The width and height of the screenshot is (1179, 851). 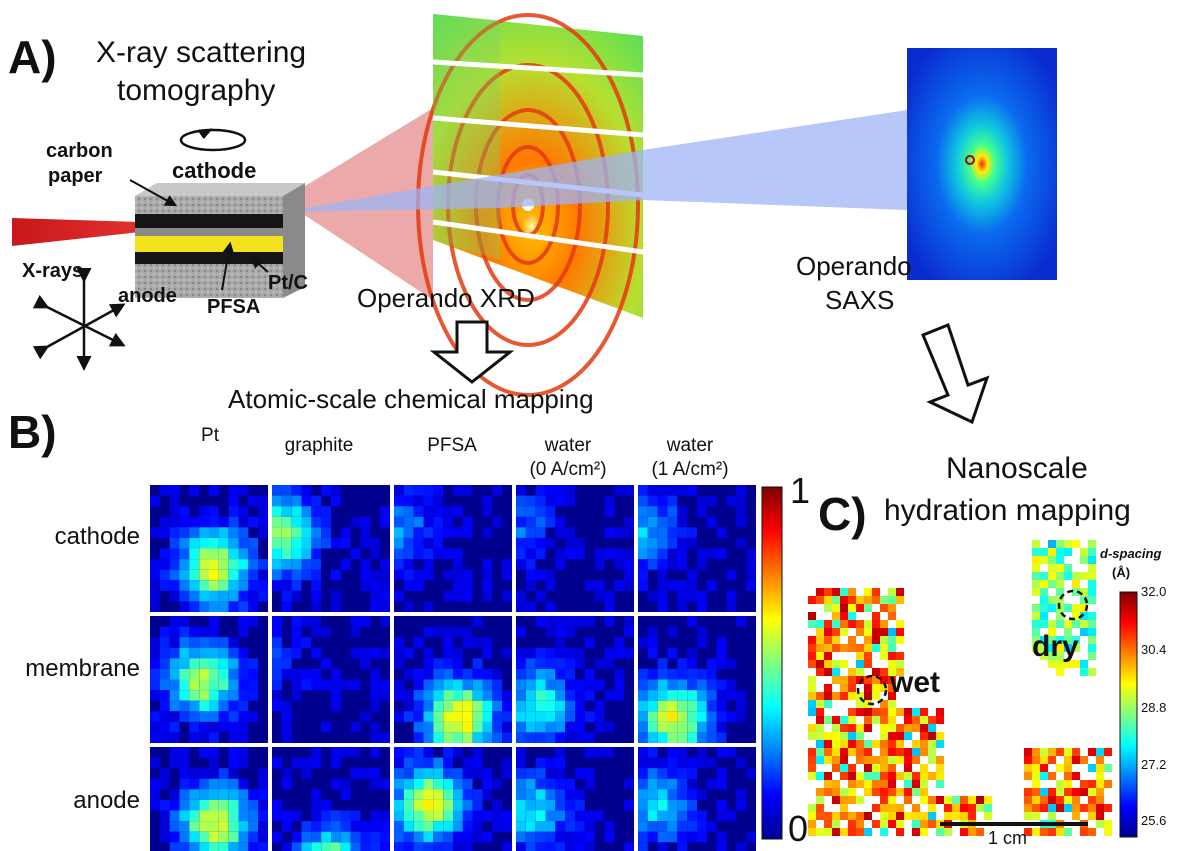 What do you see at coordinates (53, 271) in the screenshot?
I see `xrays-label: X-rays` at bounding box center [53, 271].